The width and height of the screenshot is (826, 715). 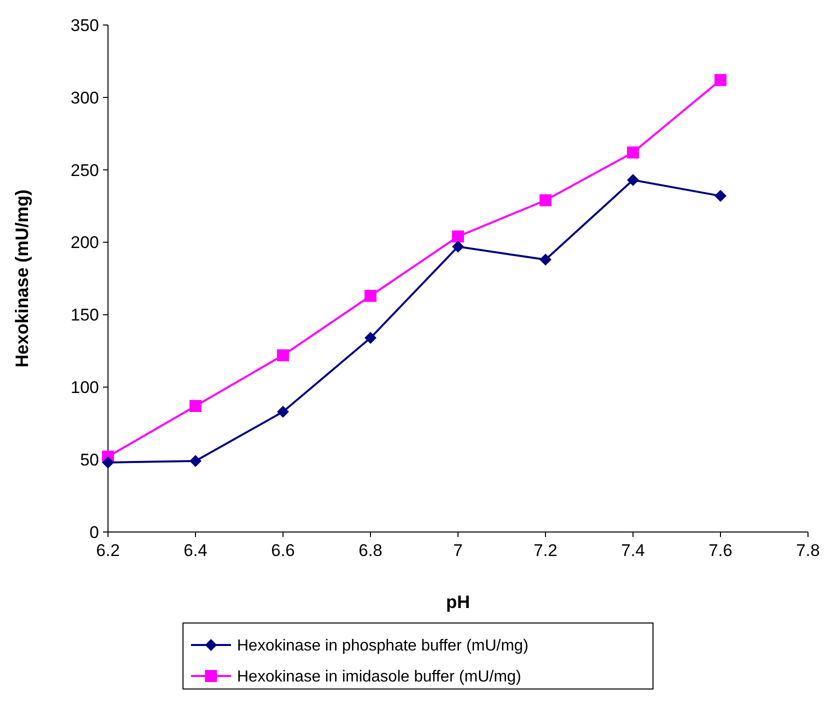 I want to click on x-axis-title: pH, so click(x=458, y=602).